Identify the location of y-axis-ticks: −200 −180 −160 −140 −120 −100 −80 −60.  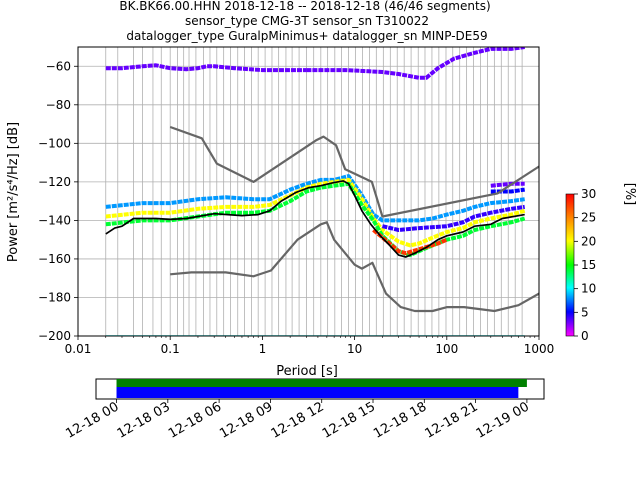
(58, 201).